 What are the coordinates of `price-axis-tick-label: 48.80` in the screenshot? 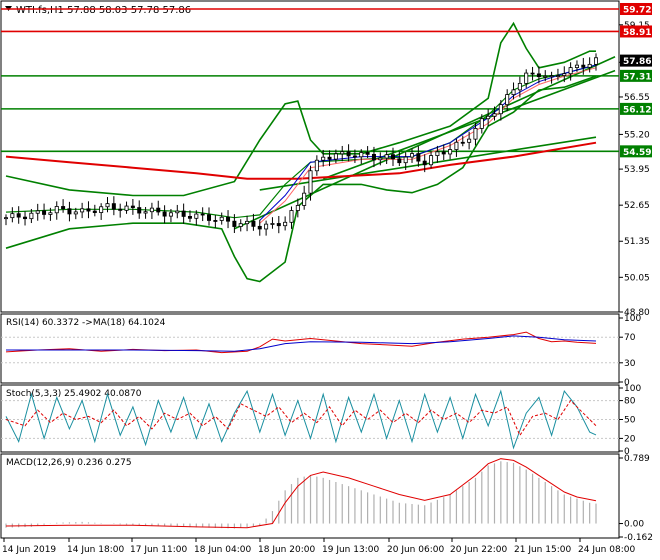 It's located at (637, 313).